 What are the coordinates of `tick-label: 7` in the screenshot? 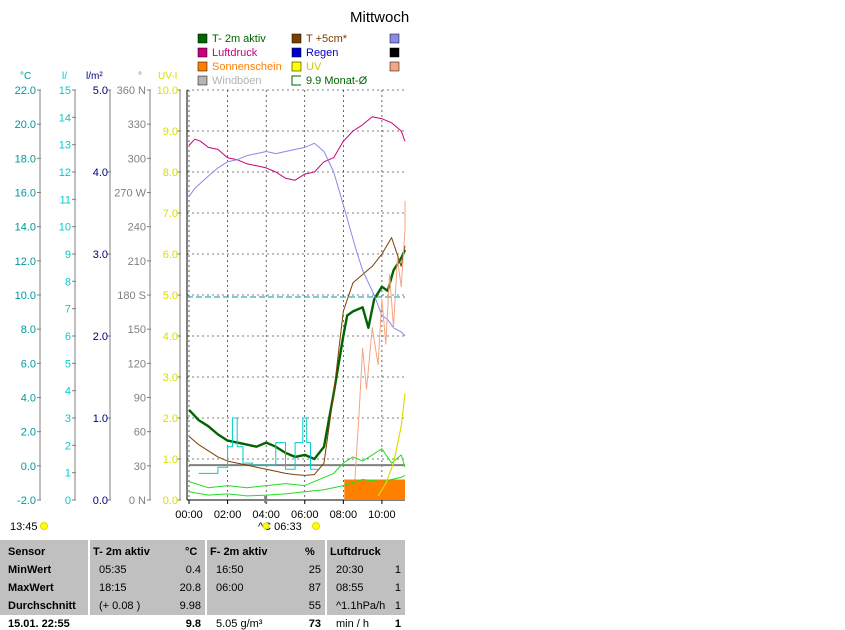 It's located at (68, 310).